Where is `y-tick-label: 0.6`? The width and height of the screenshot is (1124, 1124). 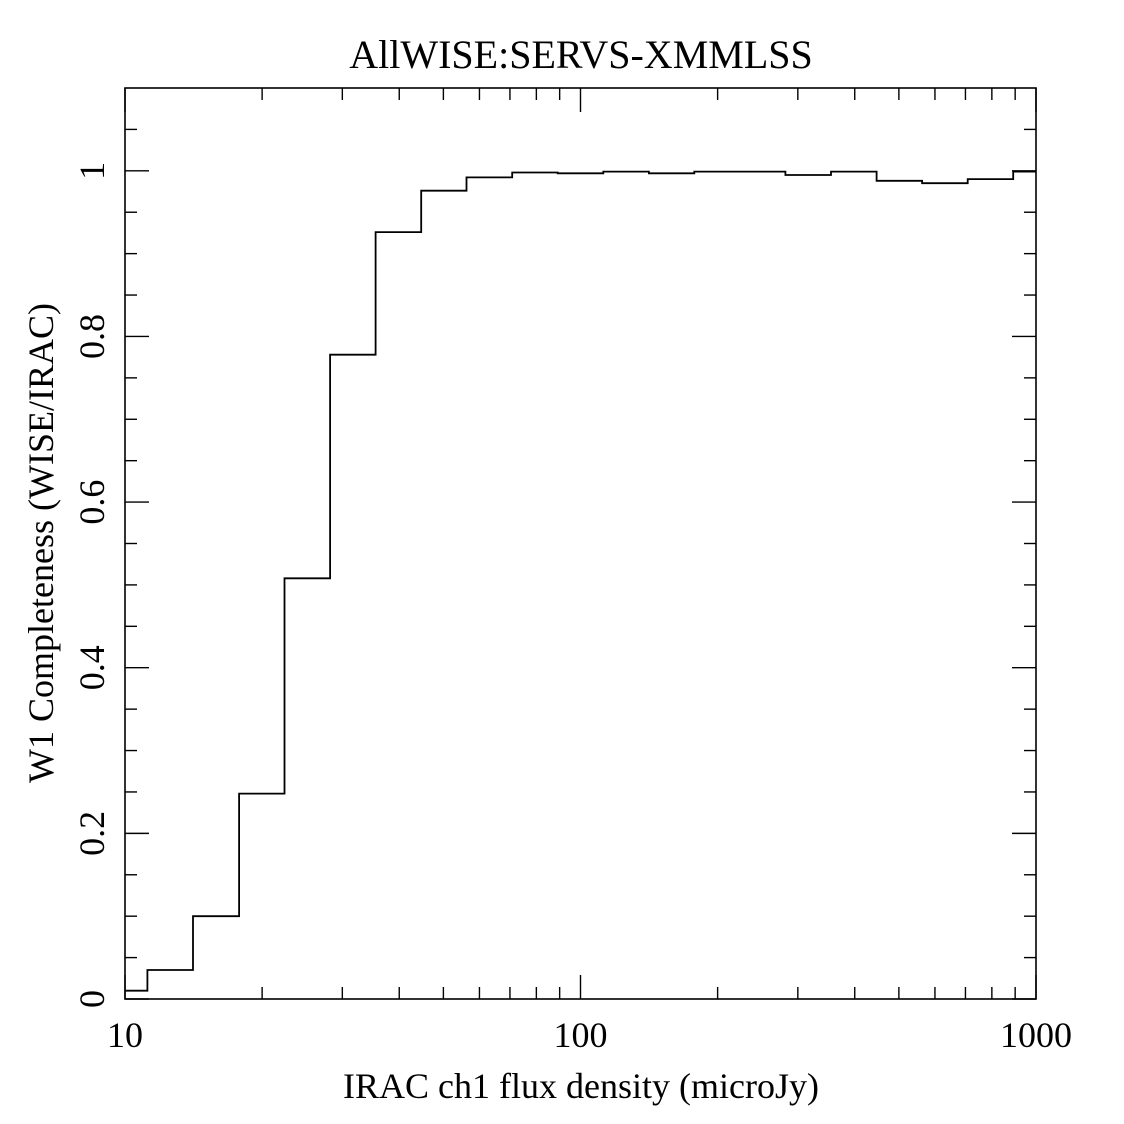
y-tick-label: 0.6 is located at coordinates (92, 502).